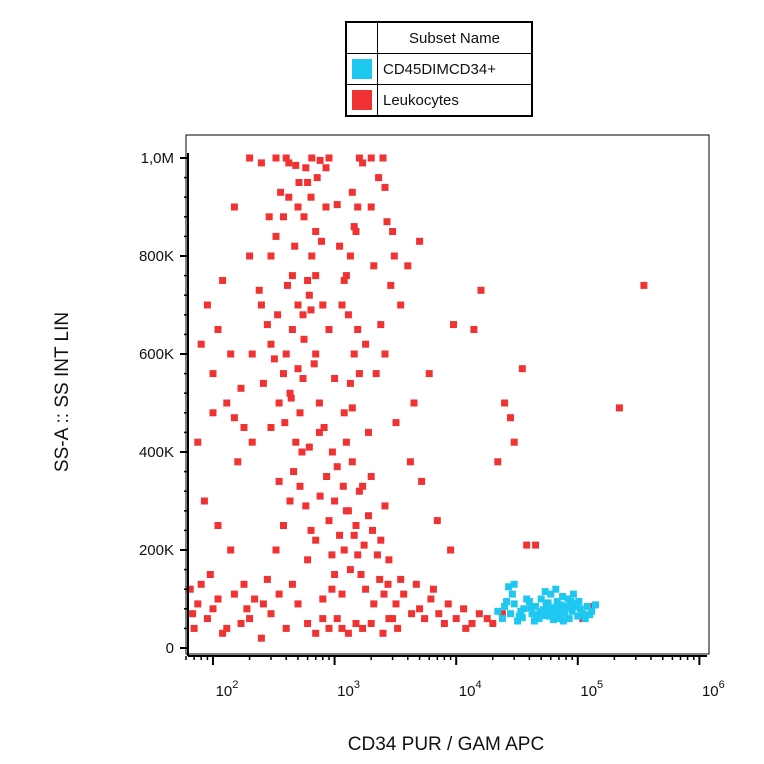  What do you see at coordinates (156, 452) in the screenshot?
I see `y-tick-label: 400K` at bounding box center [156, 452].